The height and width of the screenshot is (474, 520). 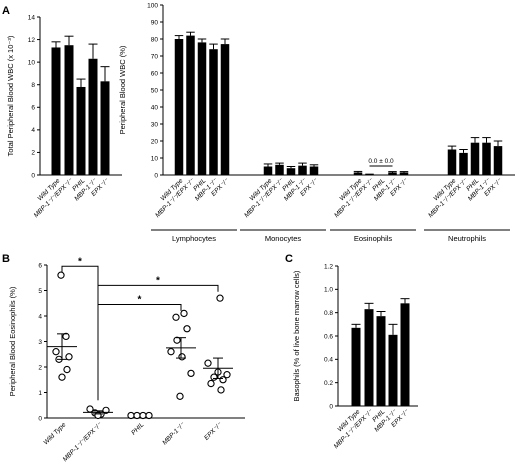 I want to click on a-right-y-tick-label: 10, so click(x=155, y=158).